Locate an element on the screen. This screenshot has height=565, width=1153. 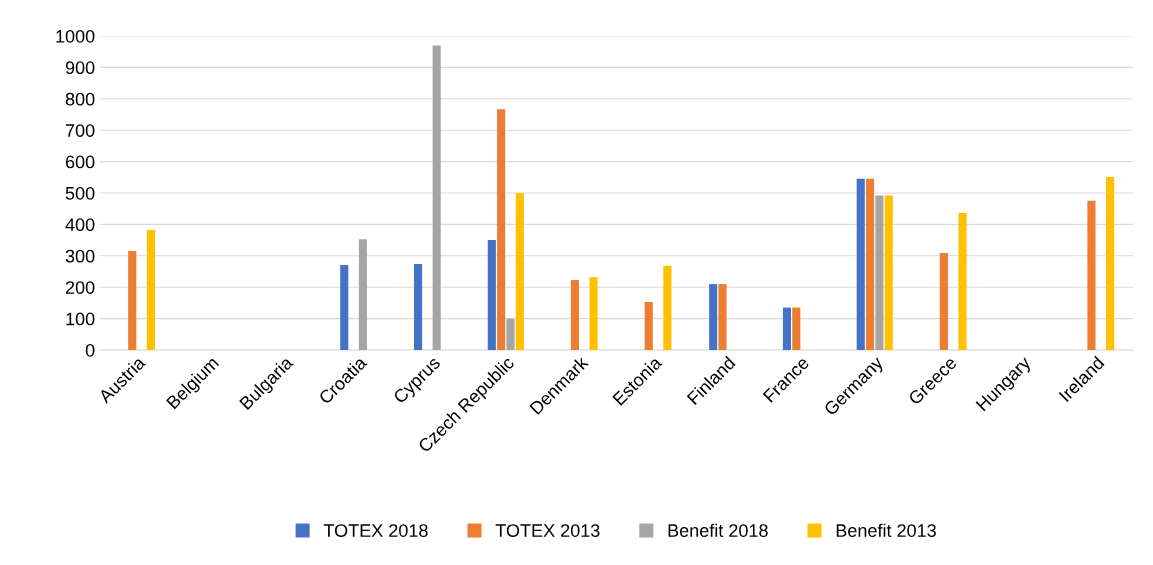
y-tick-label: 700 is located at coordinates (80, 130).